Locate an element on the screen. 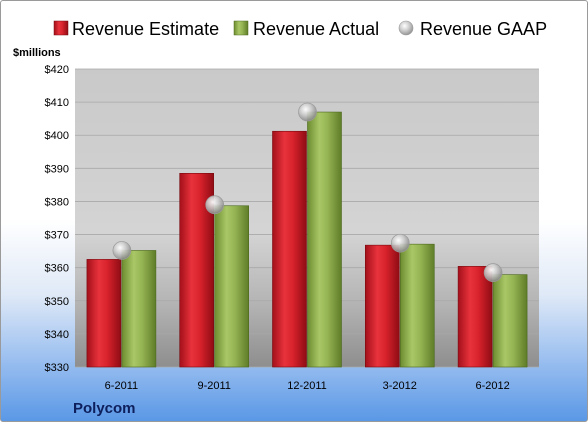 The image size is (588, 422). x-tick-label: 6-2012 is located at coordinates (492, 386).